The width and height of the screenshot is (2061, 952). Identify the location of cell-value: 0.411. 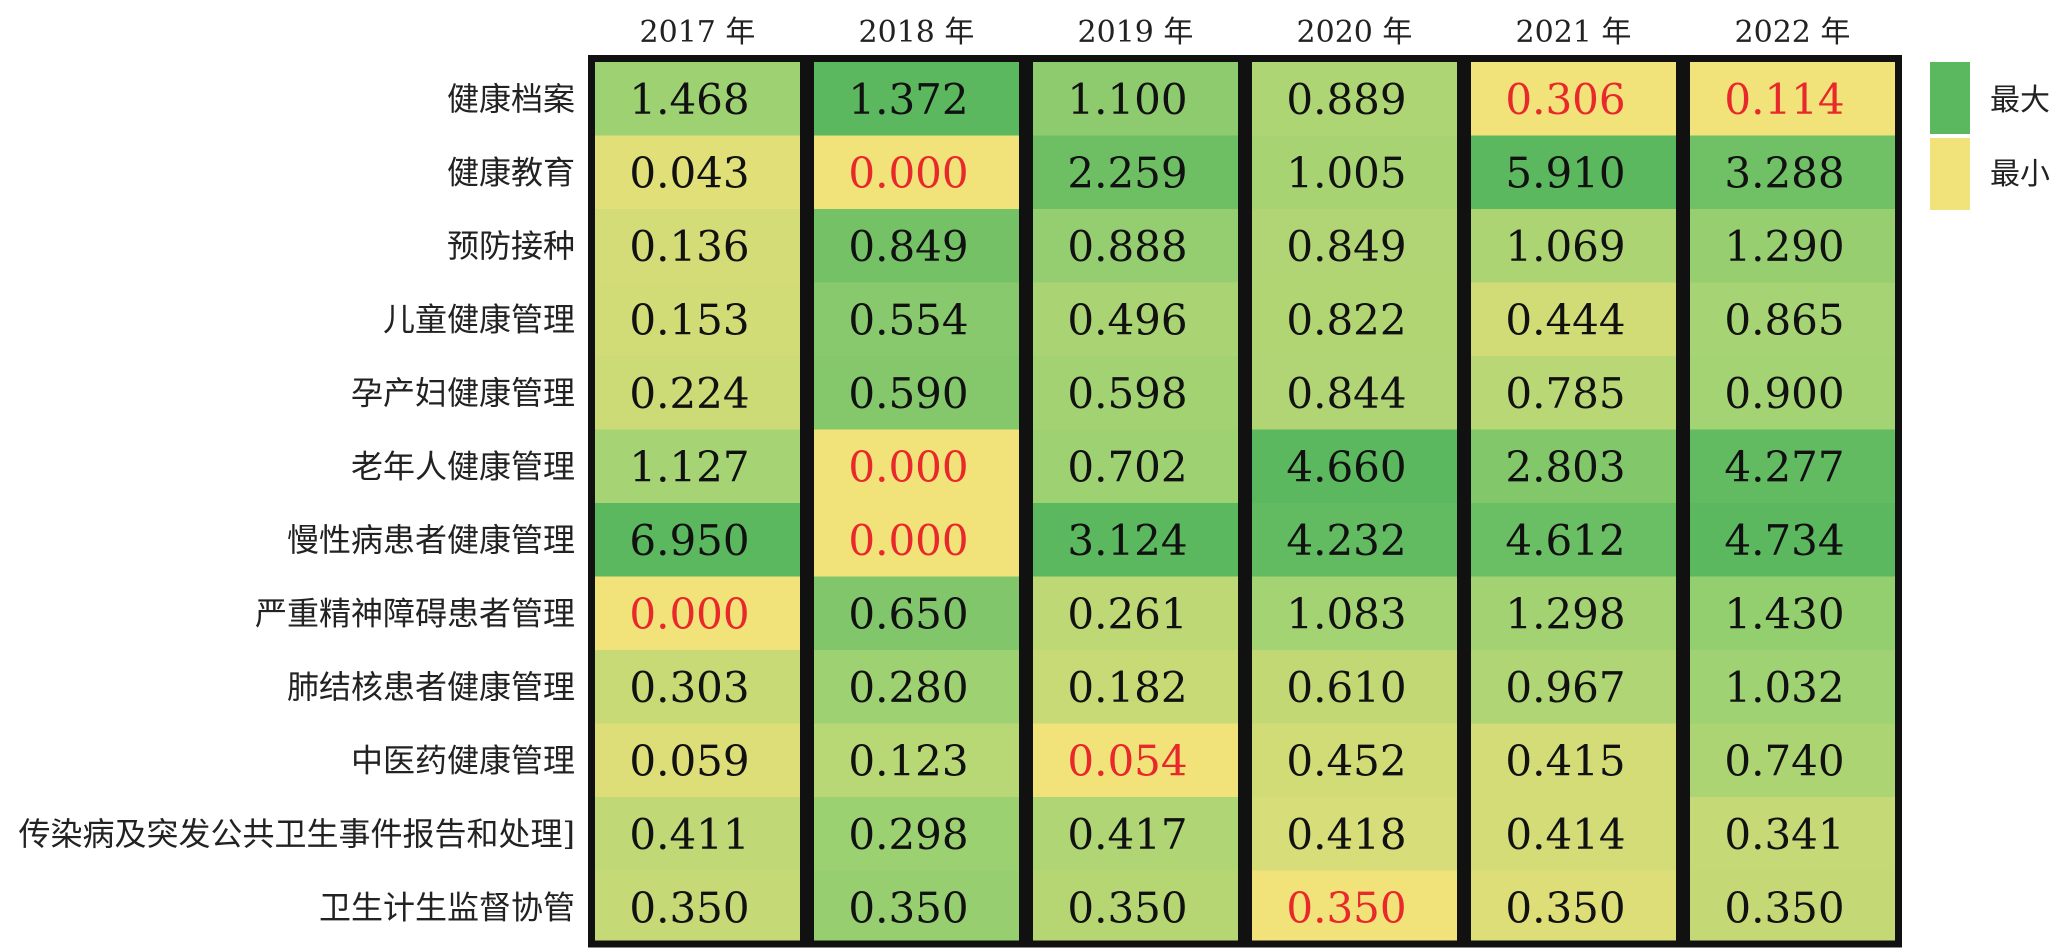
(689, 834).